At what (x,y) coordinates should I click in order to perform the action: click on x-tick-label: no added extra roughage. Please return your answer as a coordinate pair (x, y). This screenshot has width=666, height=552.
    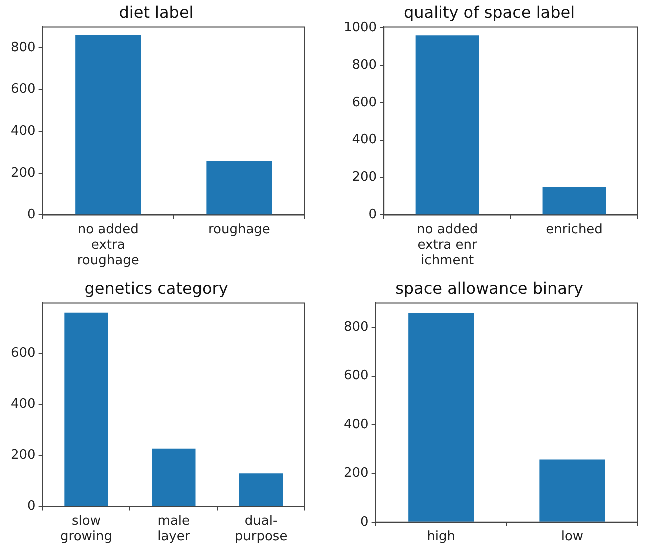
    Looking at the image, I should click on (108, 245).